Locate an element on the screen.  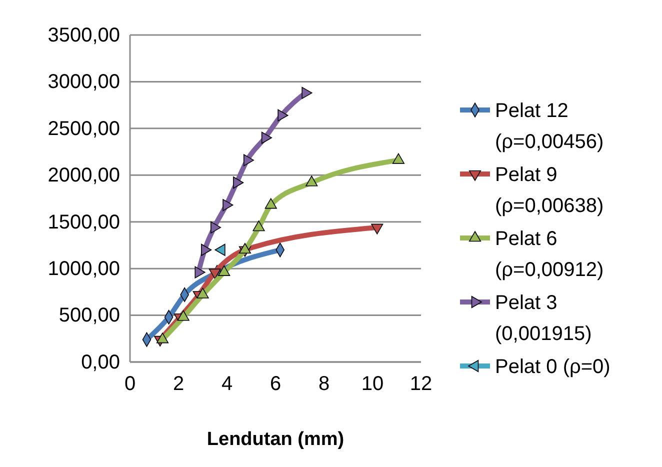
legend-label: Pelat 0 (ρ=0) is located at coordinates (552, 367).